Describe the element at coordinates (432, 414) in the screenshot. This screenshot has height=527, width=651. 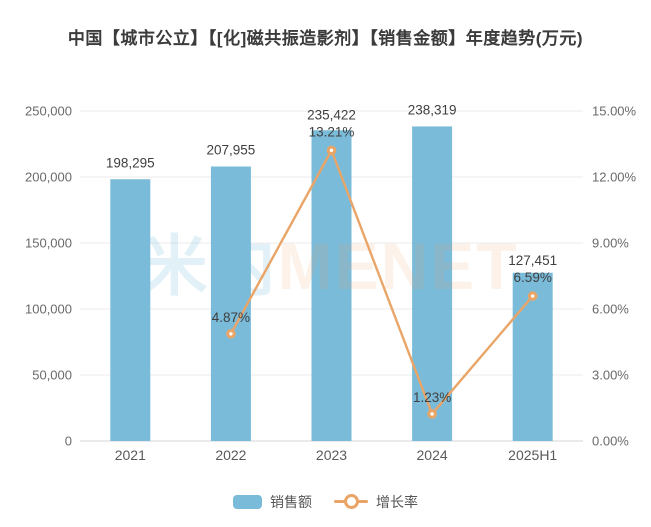
I see `growth-marker-center-2024` at that location.